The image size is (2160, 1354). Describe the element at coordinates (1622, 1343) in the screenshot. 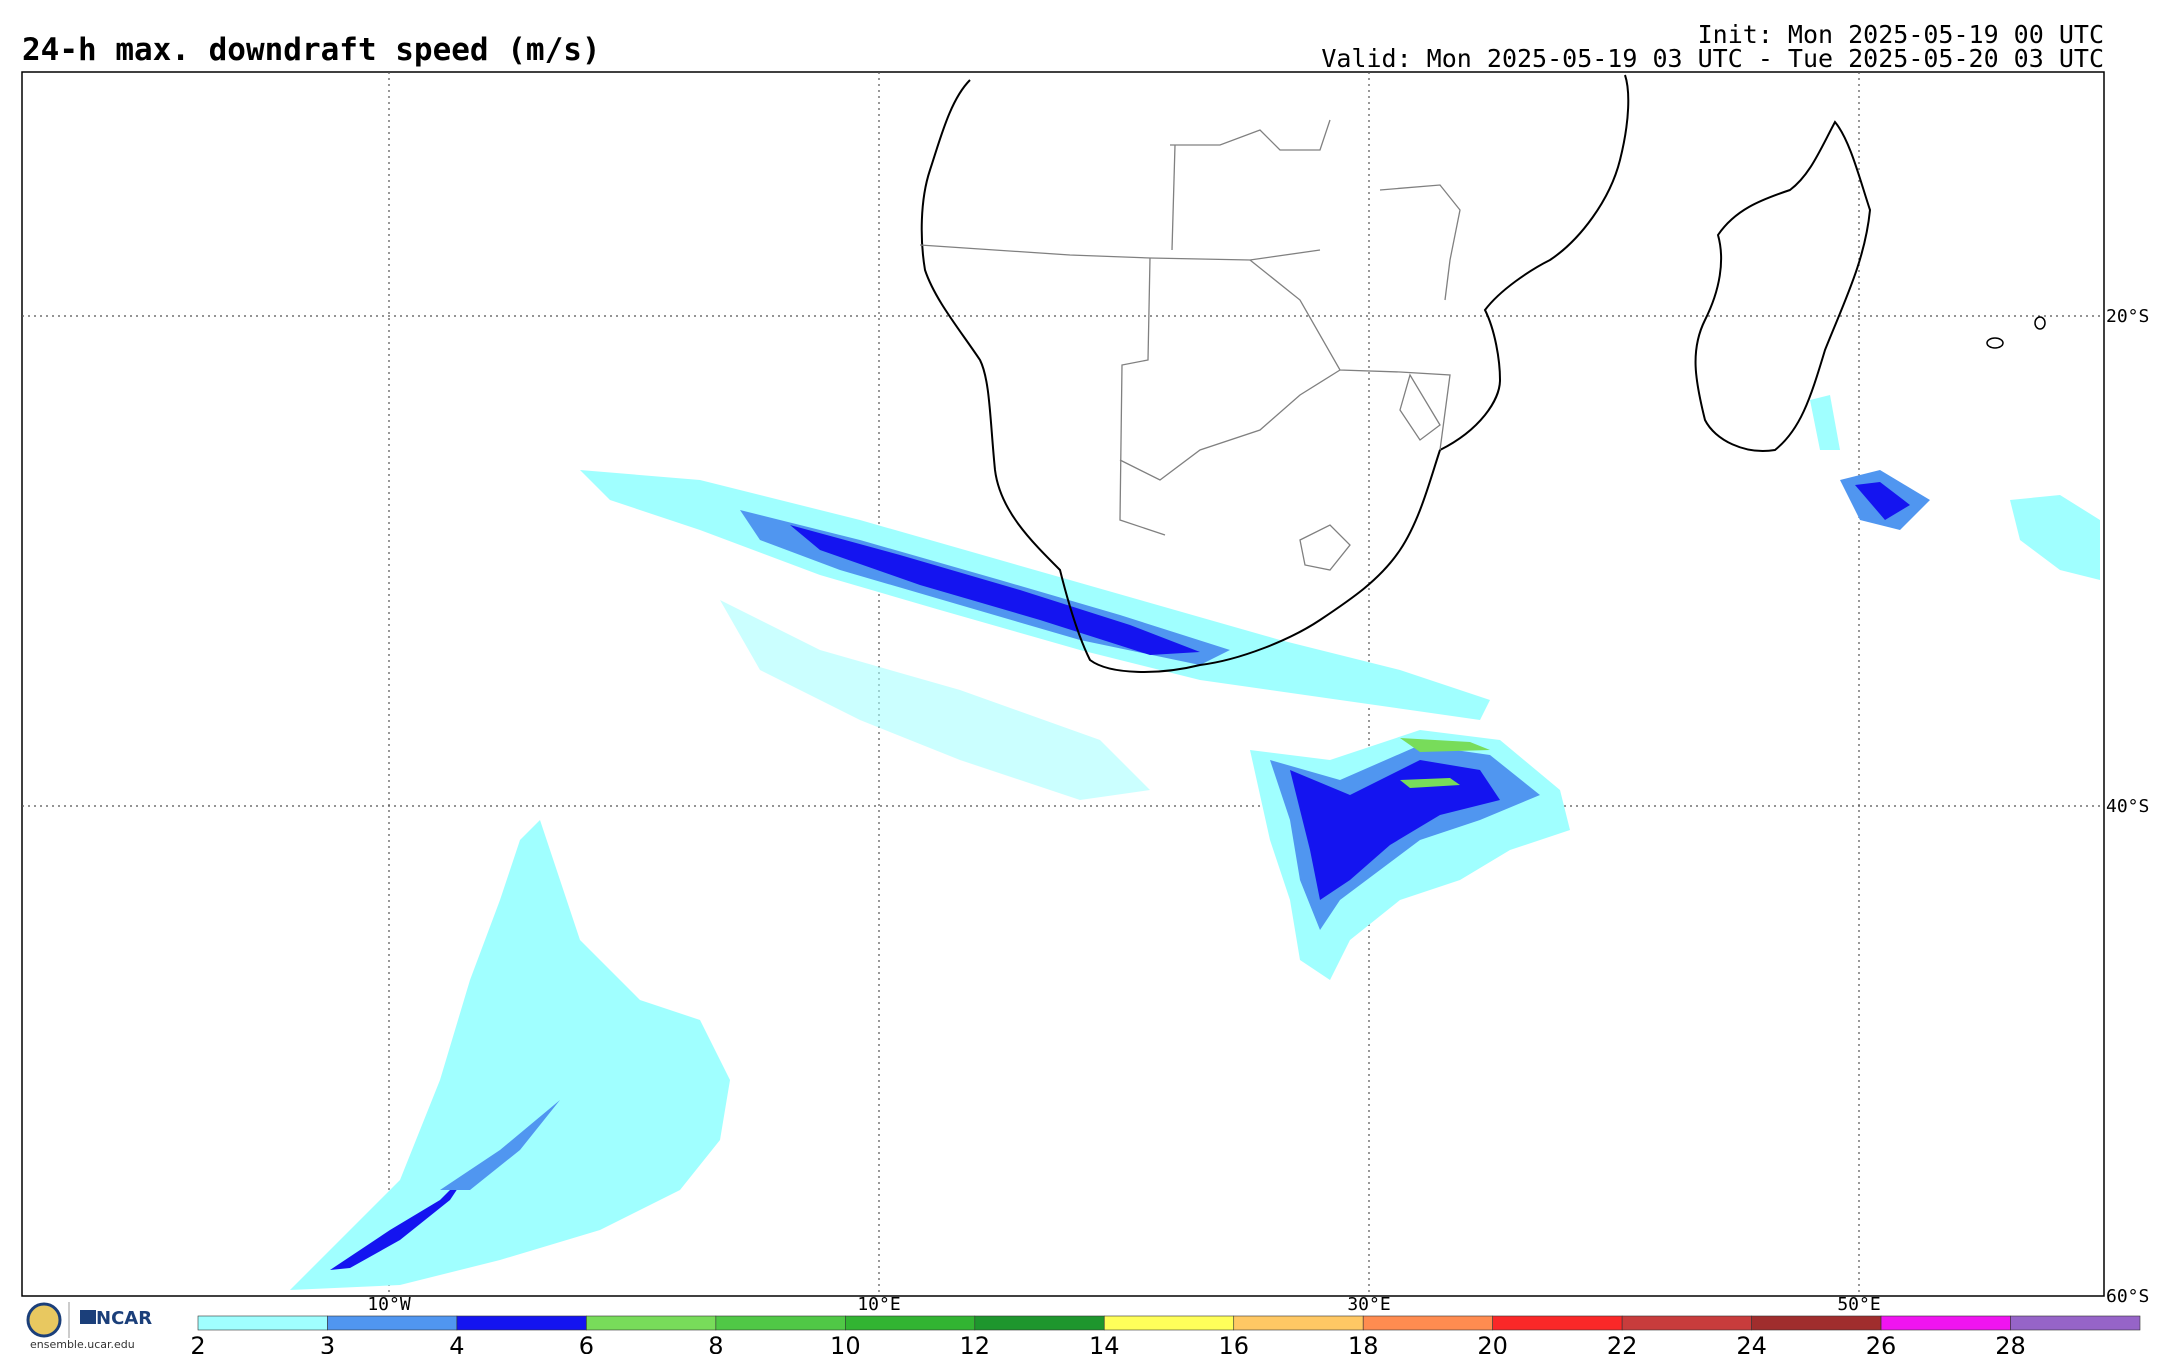

I see `colorbar-tick-label: 22` at that location.